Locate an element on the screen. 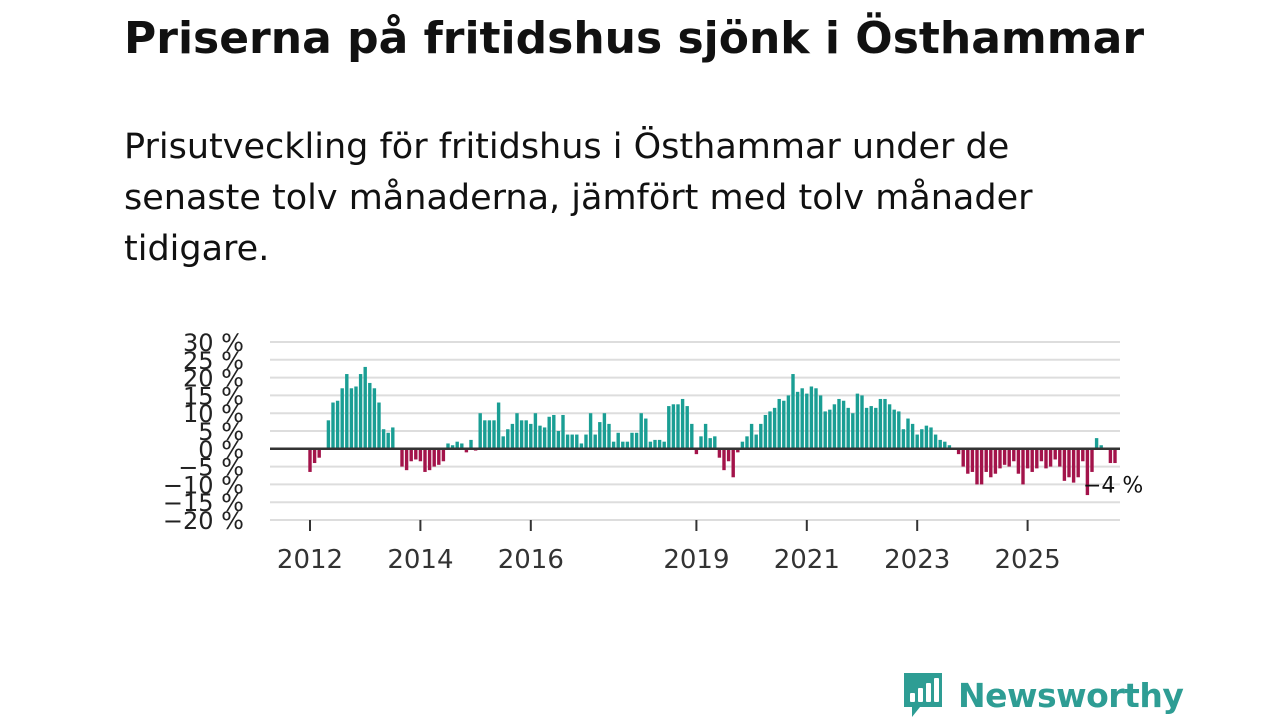  y-tick-label: 10 % is located at coordinates (213, 414).